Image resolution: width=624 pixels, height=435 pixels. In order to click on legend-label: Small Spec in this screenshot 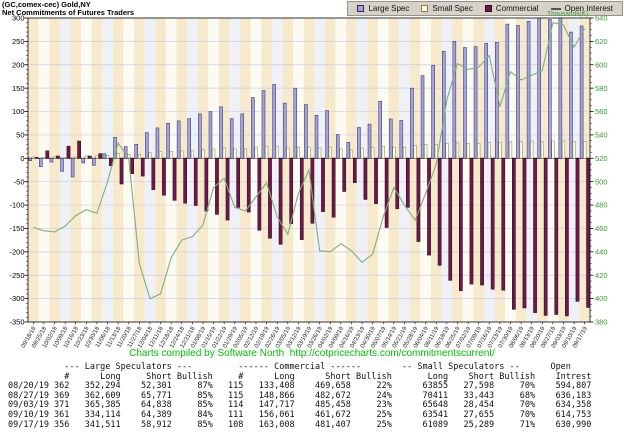, I will do `click(452, 8)`.